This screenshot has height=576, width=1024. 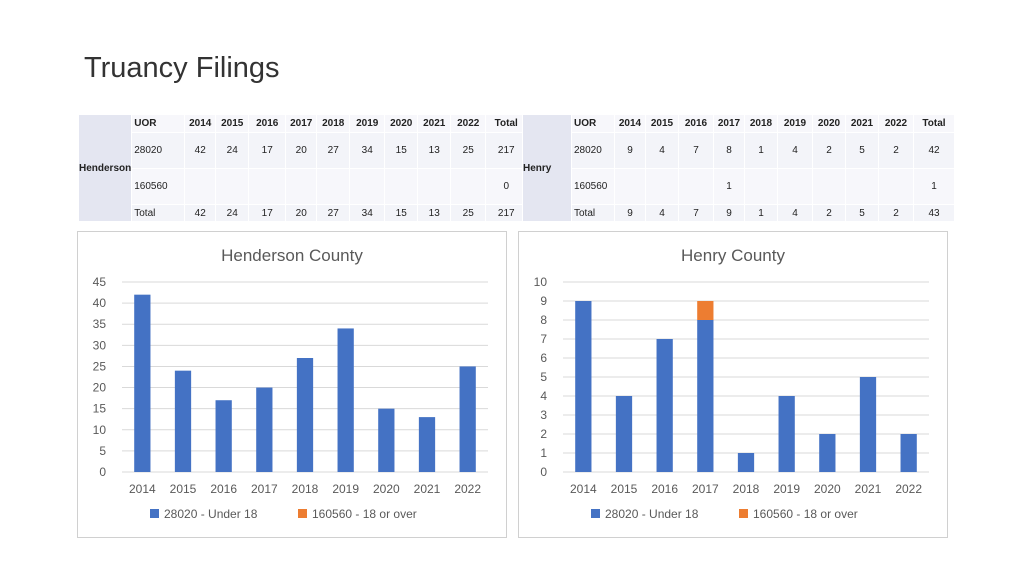 What do you see at coordinates (223, 489) in the screenshot?
I see `x-tick-label: 2016` at bounding box center [223, 489].